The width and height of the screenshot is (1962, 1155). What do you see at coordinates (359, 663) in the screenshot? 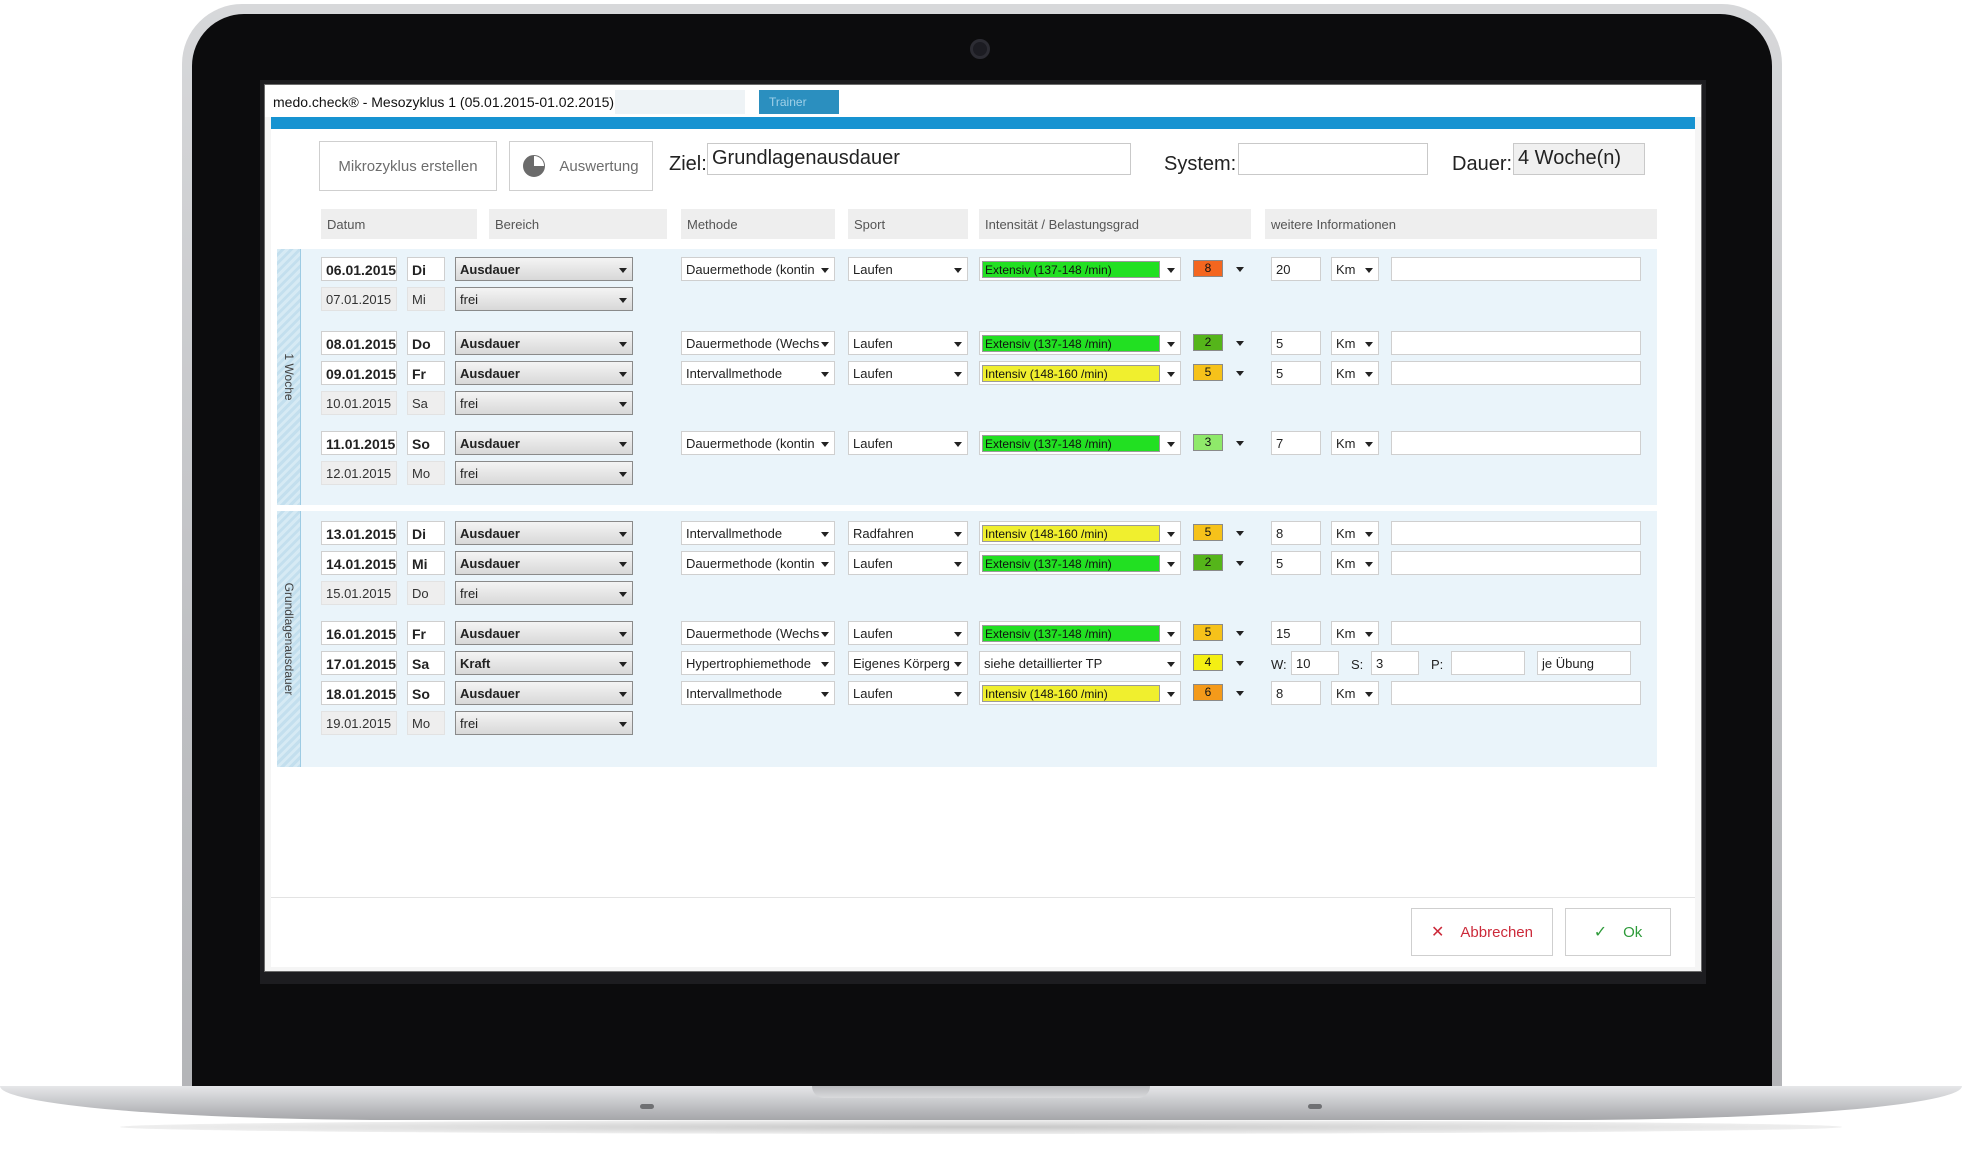
I see `date-cell: 17.01.2015` at bounding box center [359, 663].